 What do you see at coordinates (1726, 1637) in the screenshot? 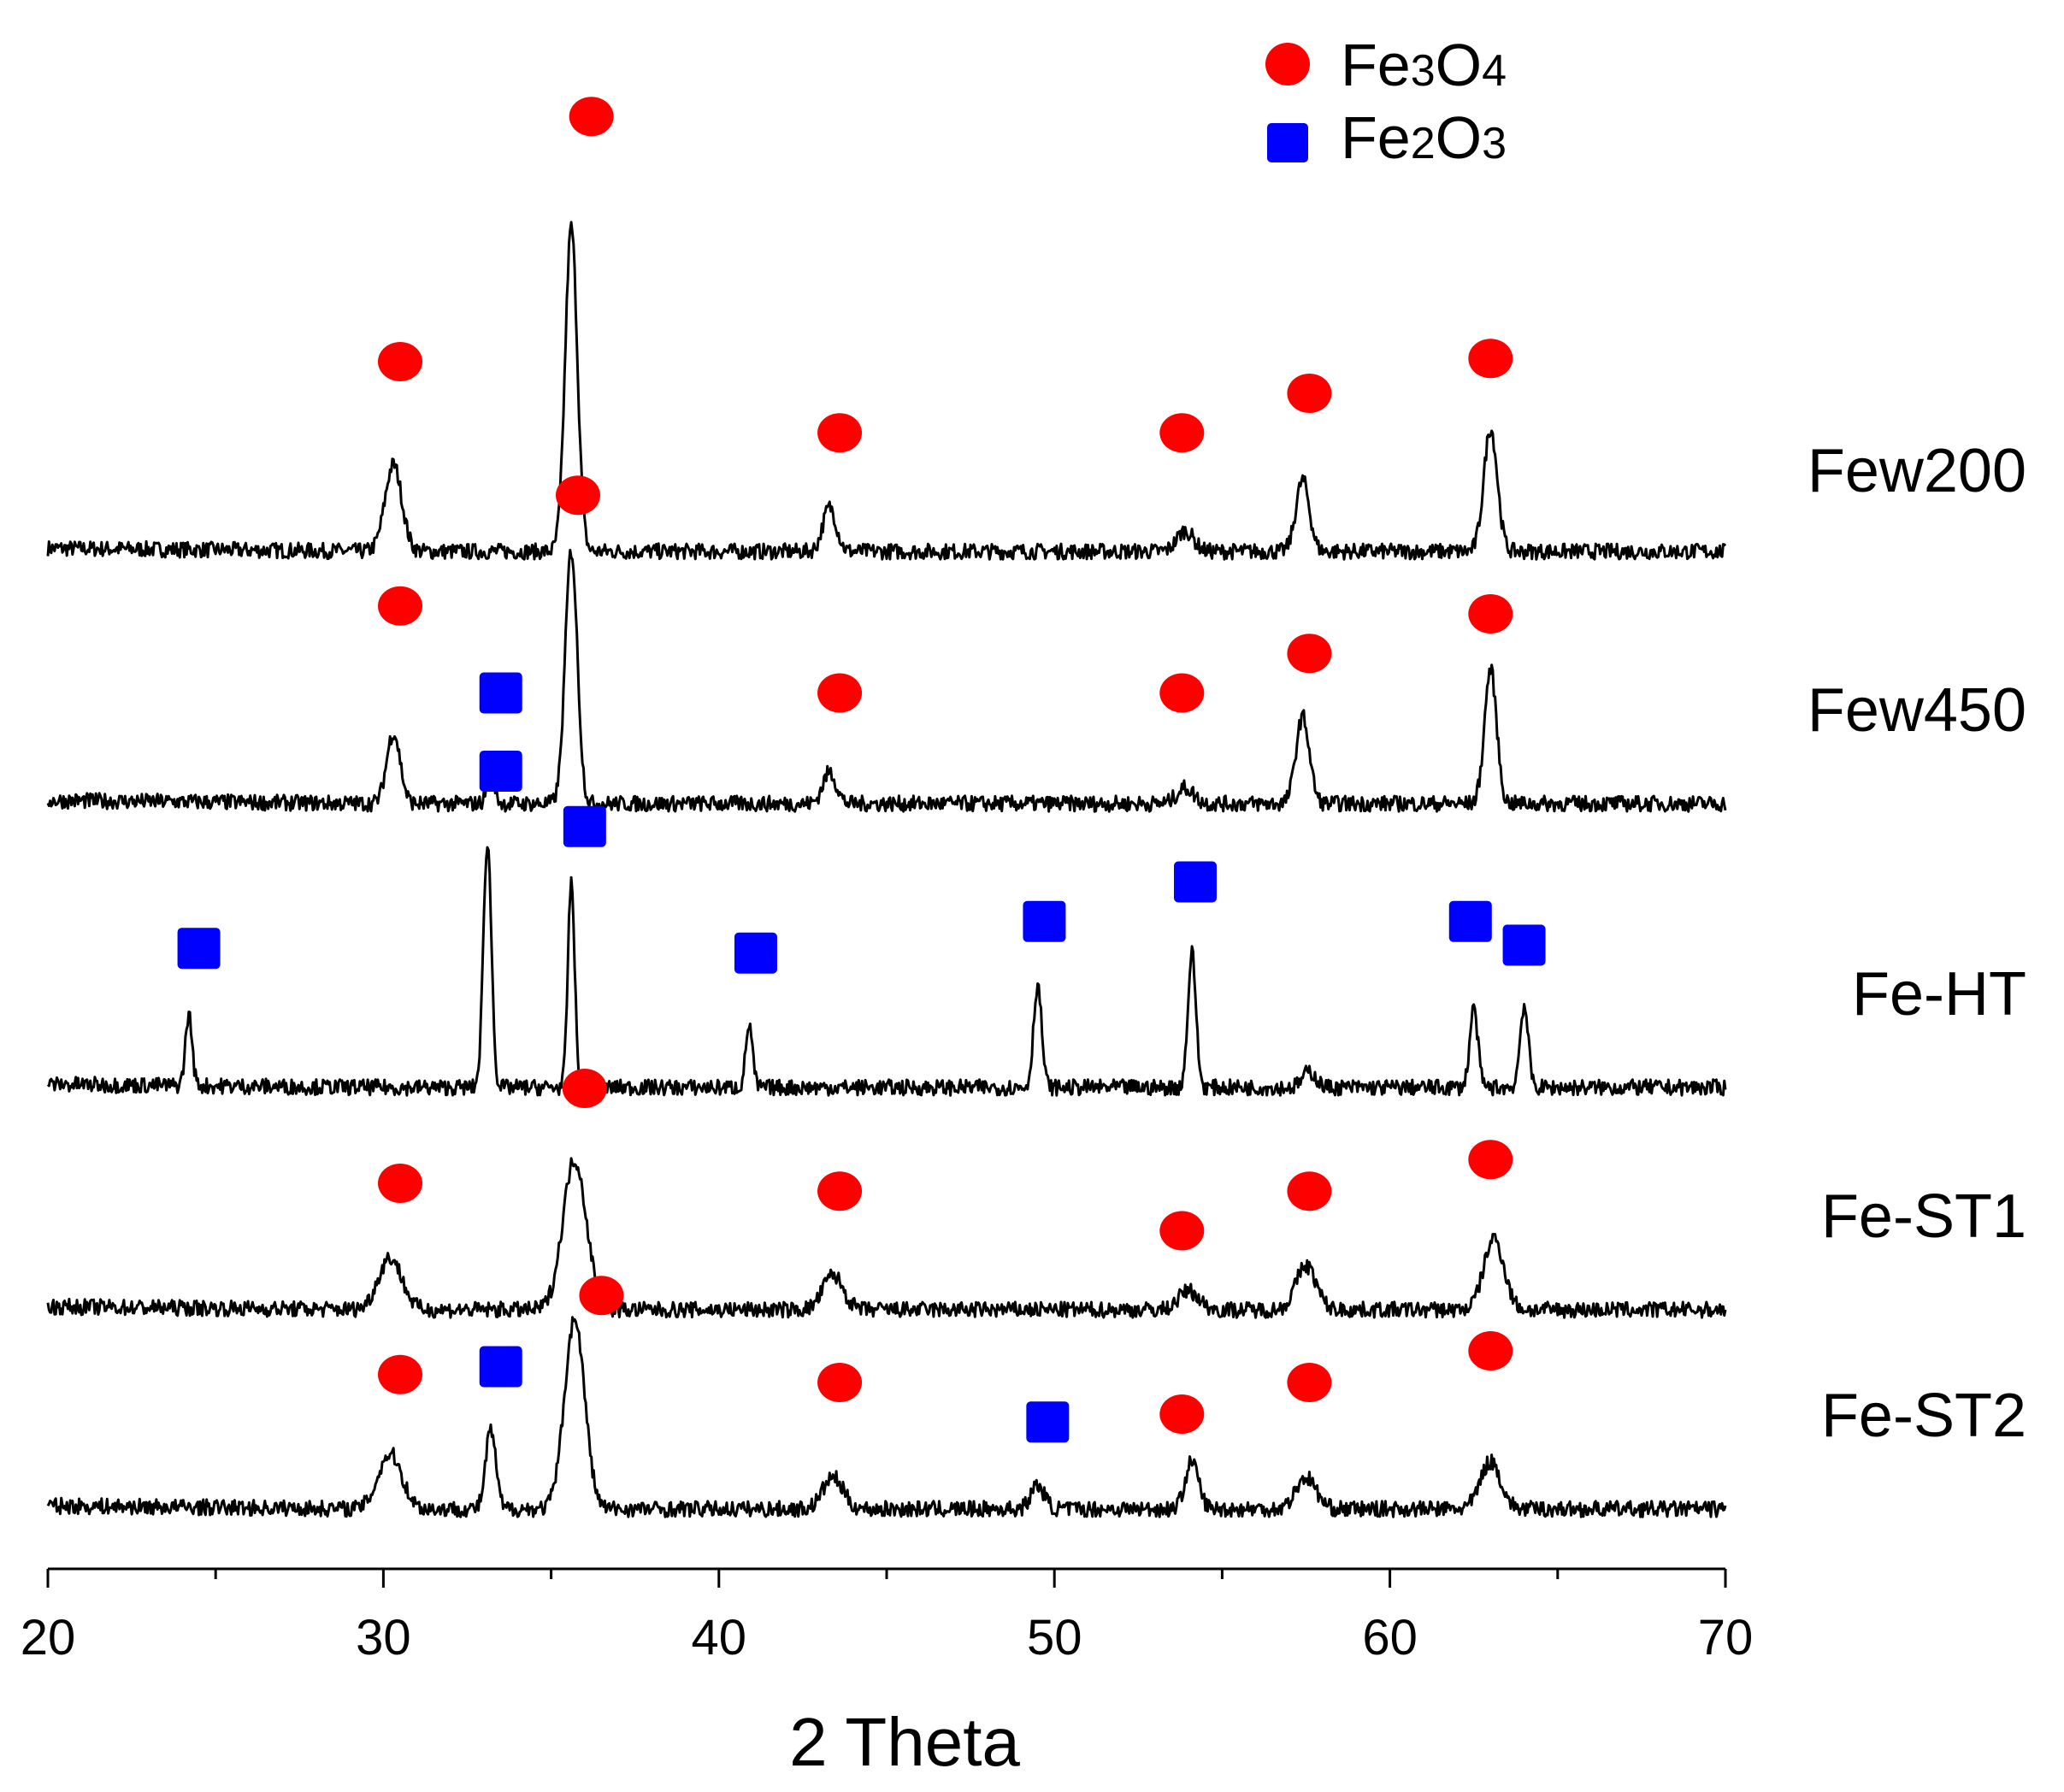
I see `x-tick-label: 70` at bounding box center [1726, 1637].